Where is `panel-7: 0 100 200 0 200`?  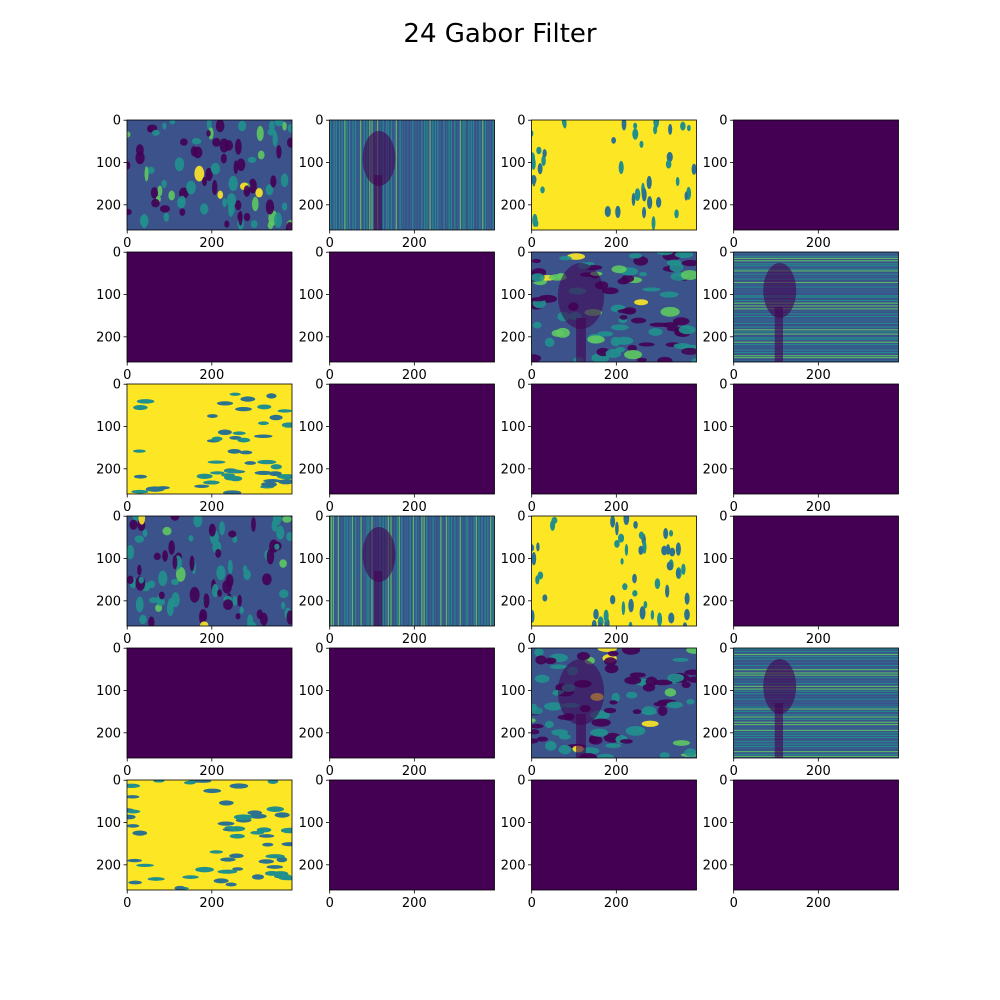 panel-7: 0 100 200 0 200 is located at coordinates (599, 314).